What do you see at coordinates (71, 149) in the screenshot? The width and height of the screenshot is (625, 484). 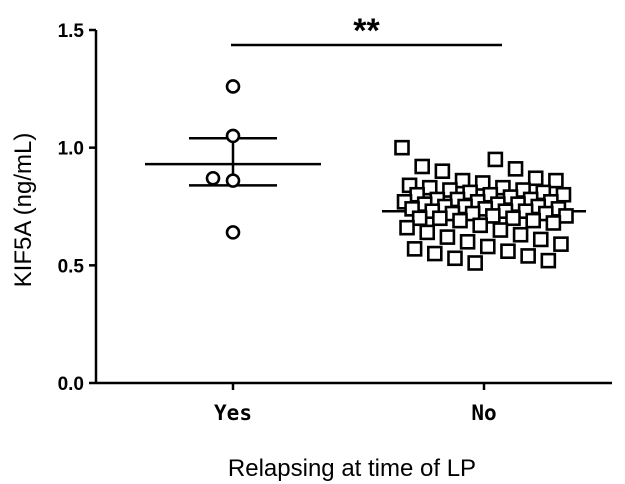 I see `y-tick-label: 1.0` at bounding box center [71, 149].